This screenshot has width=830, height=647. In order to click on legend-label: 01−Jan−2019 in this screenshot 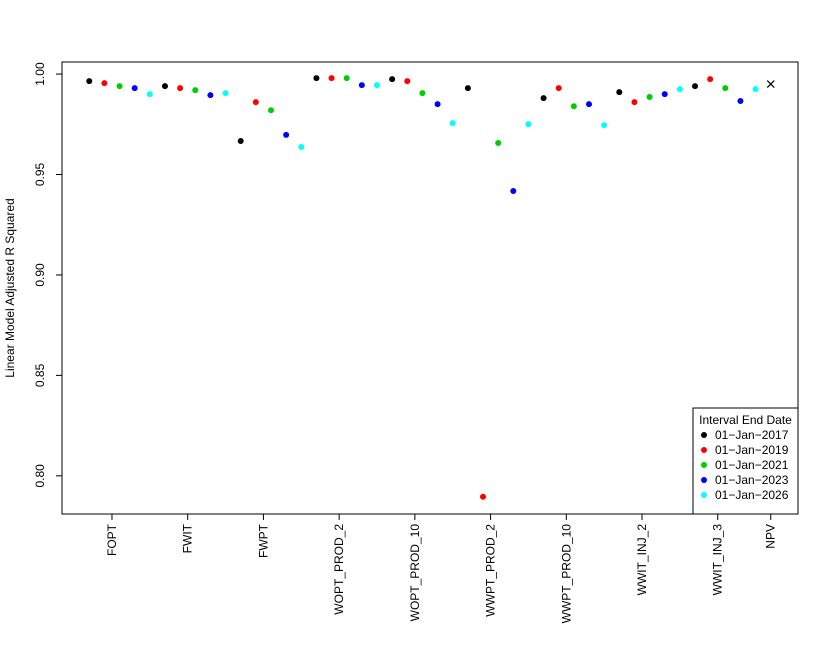, I will do `click(752, 450)`.